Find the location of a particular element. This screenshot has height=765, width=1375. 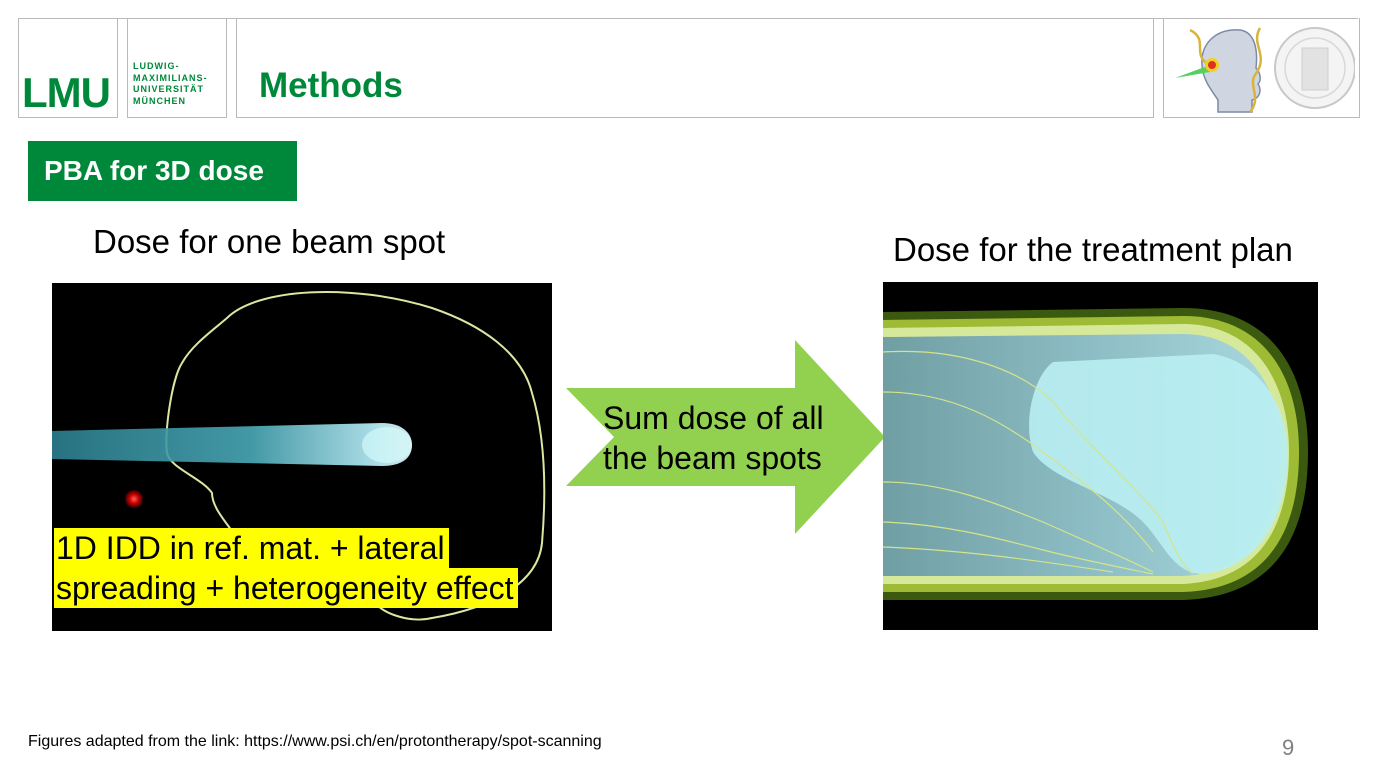

university-name: LUDWIG- MAXIMILIANS- UNIVERSITÄT MÜNCHEN is located at coordinates (170, 83).